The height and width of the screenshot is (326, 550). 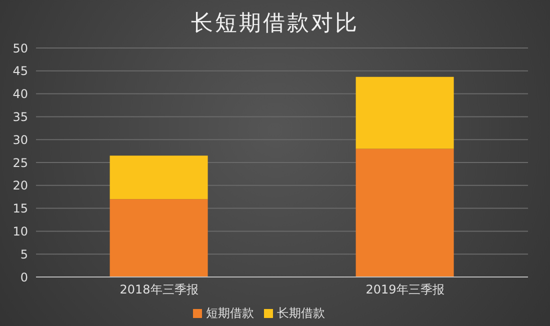 I want to click on legend-label: 短期借款, so click(x=230, y=313).